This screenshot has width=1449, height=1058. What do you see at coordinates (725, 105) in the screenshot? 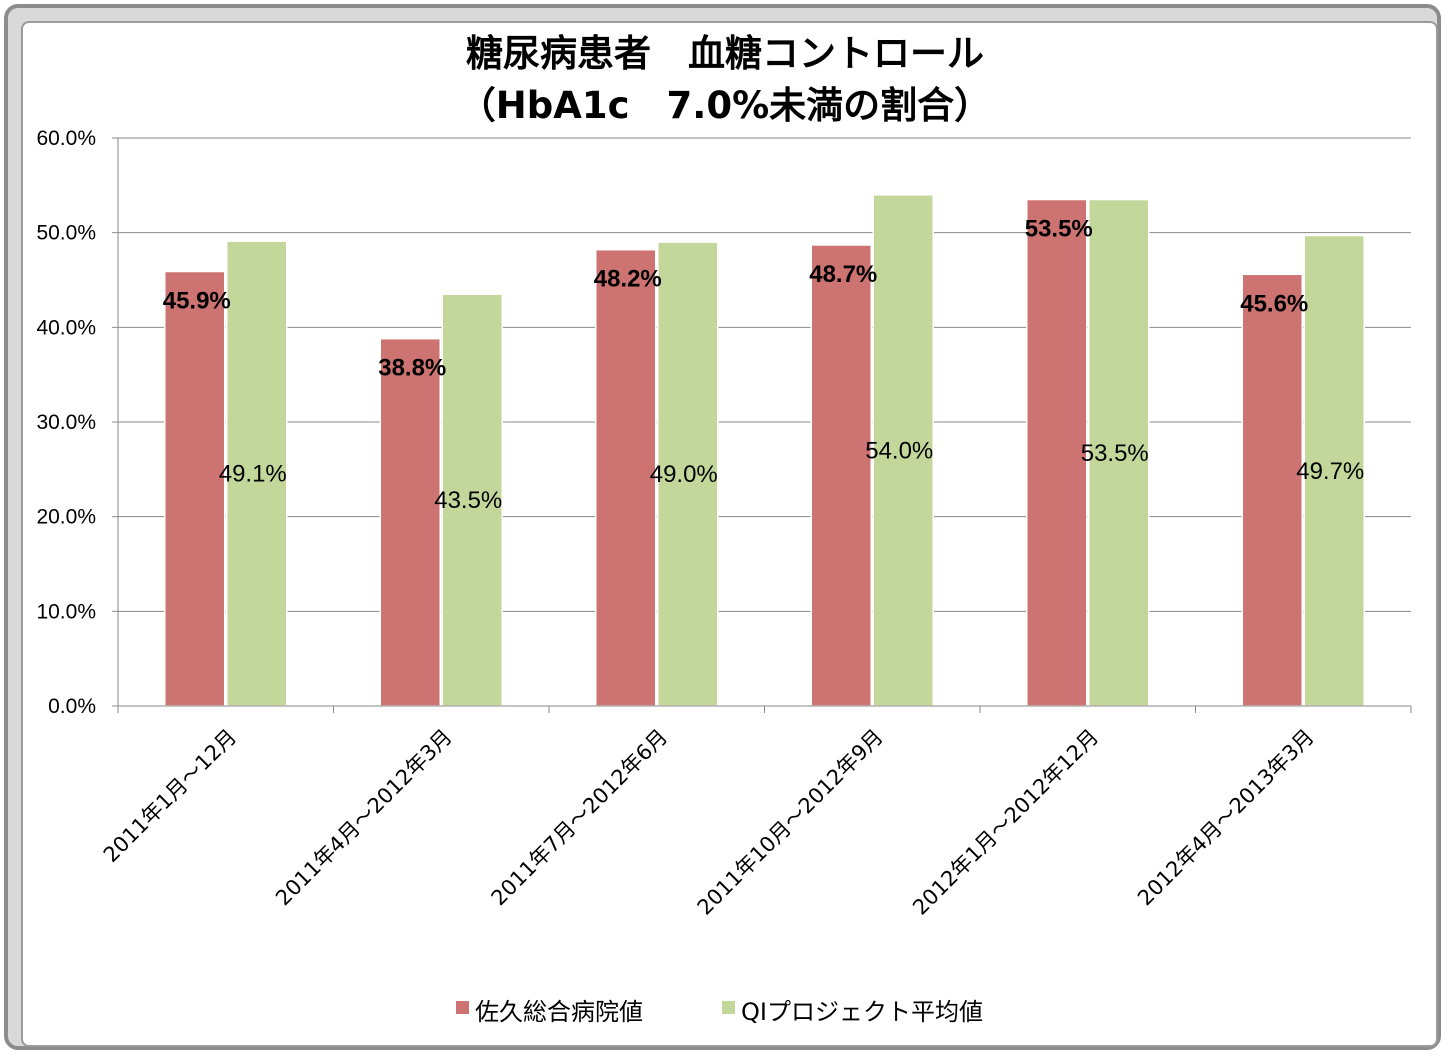
I see `chart-subtitle: （HbA1c 7.0%未満の割合）` at bounding box center [725, 105].